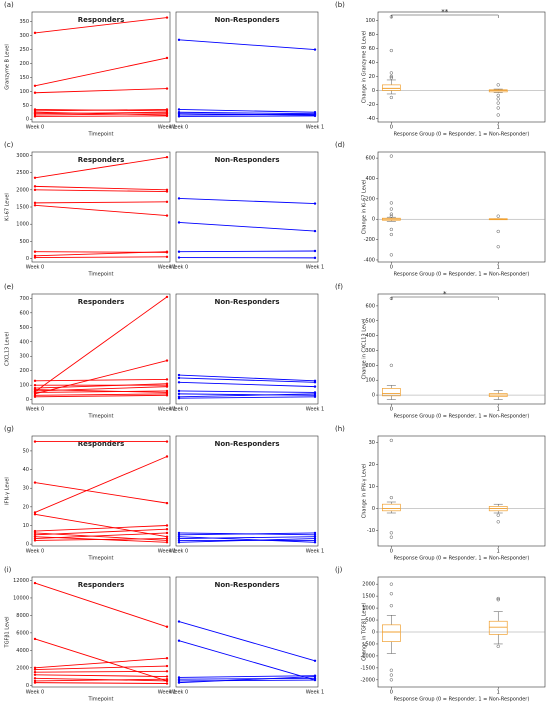 The height and width of the screenshot is (709, 550). I want to click on x-axis-label: Timepoint, so click(101, 700).